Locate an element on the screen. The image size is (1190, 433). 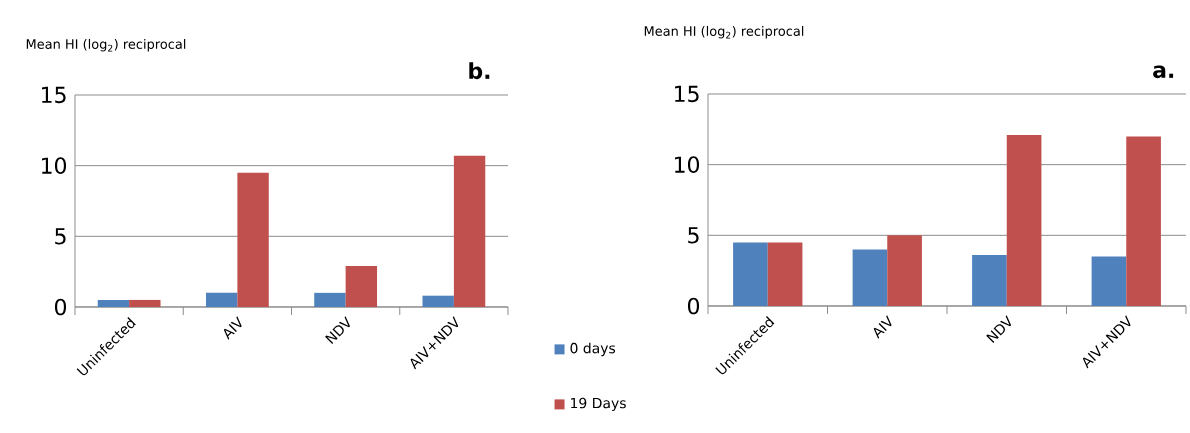
chart-title: a. is located at coordinates (1163, 72).